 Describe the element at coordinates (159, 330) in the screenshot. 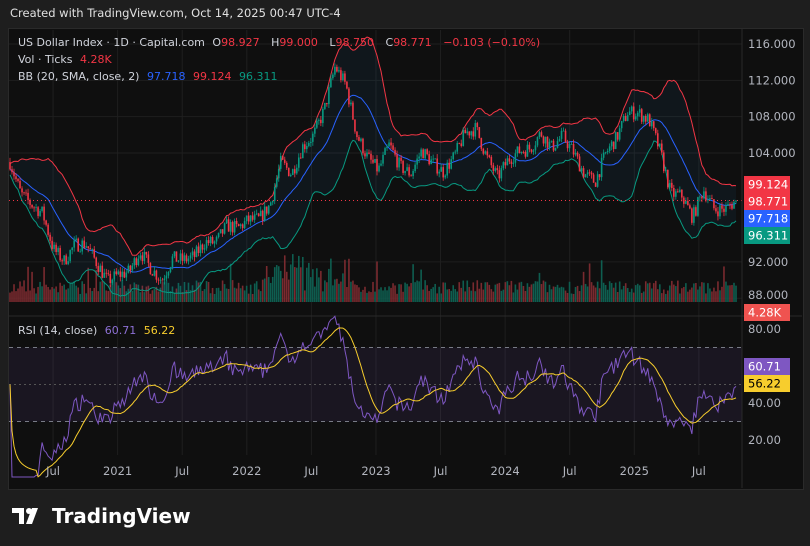

I see `rsi-ma-value: 56.22` at that location.